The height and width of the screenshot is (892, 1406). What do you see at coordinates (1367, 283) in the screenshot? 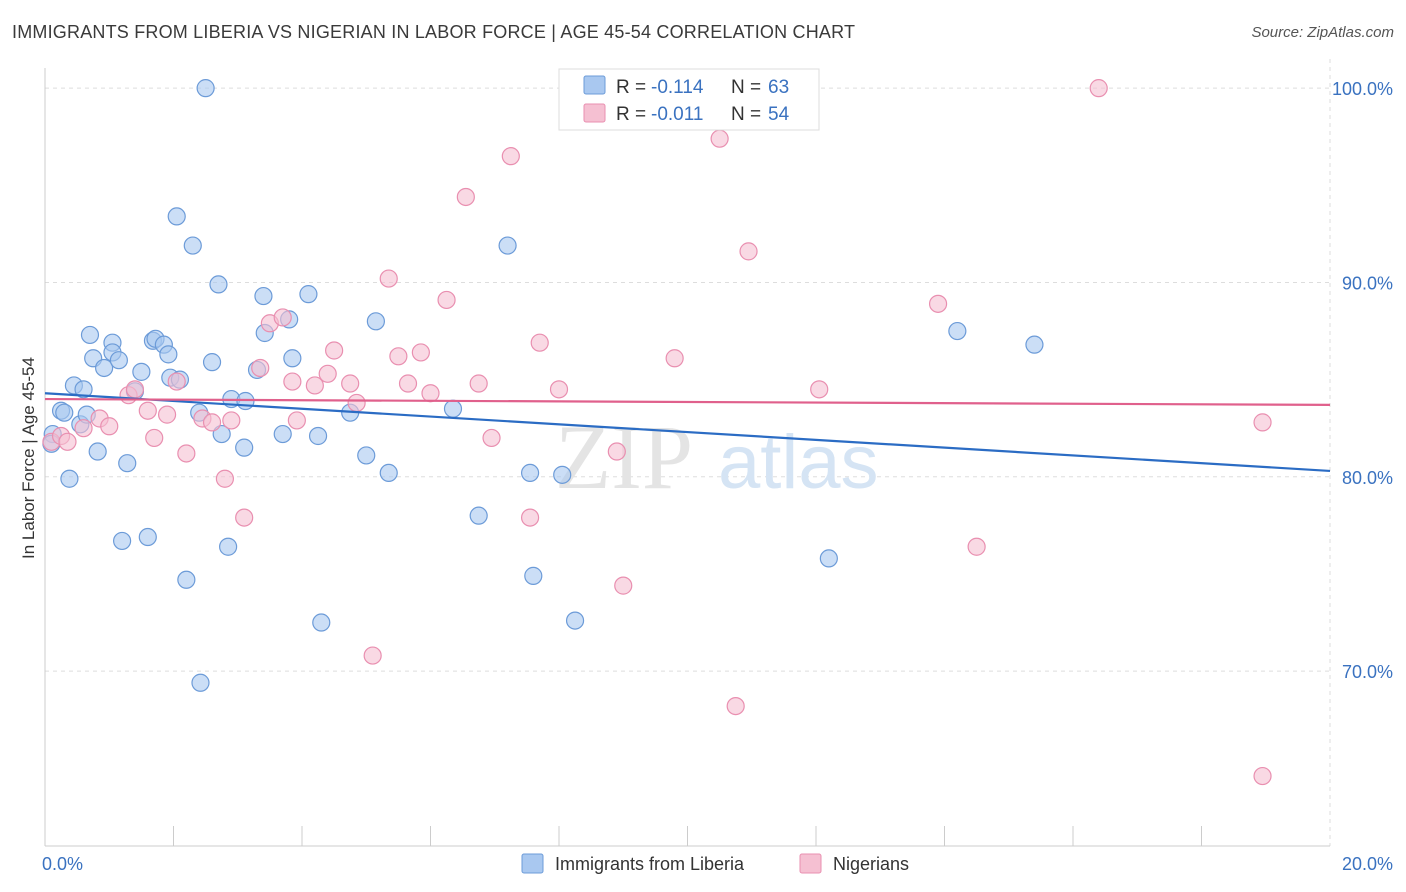
I see `y-tick-label: 90.0%` at bounding box center [1367, 283].